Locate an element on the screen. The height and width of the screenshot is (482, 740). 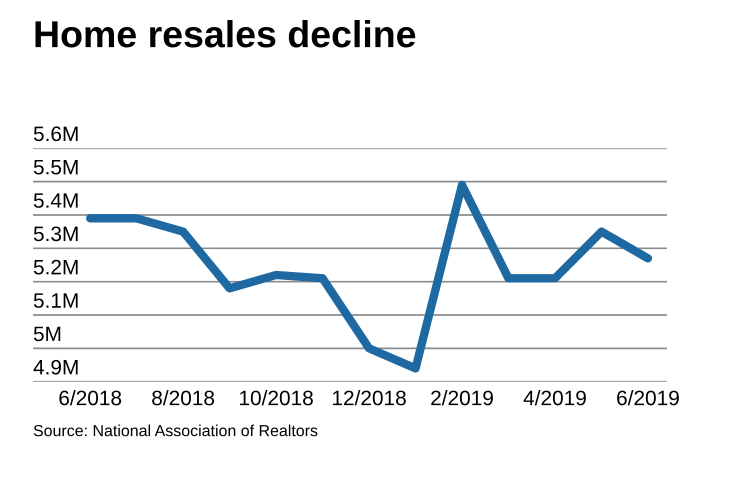
y-tick-label: 5.3M is located at coordinates (56, 234).